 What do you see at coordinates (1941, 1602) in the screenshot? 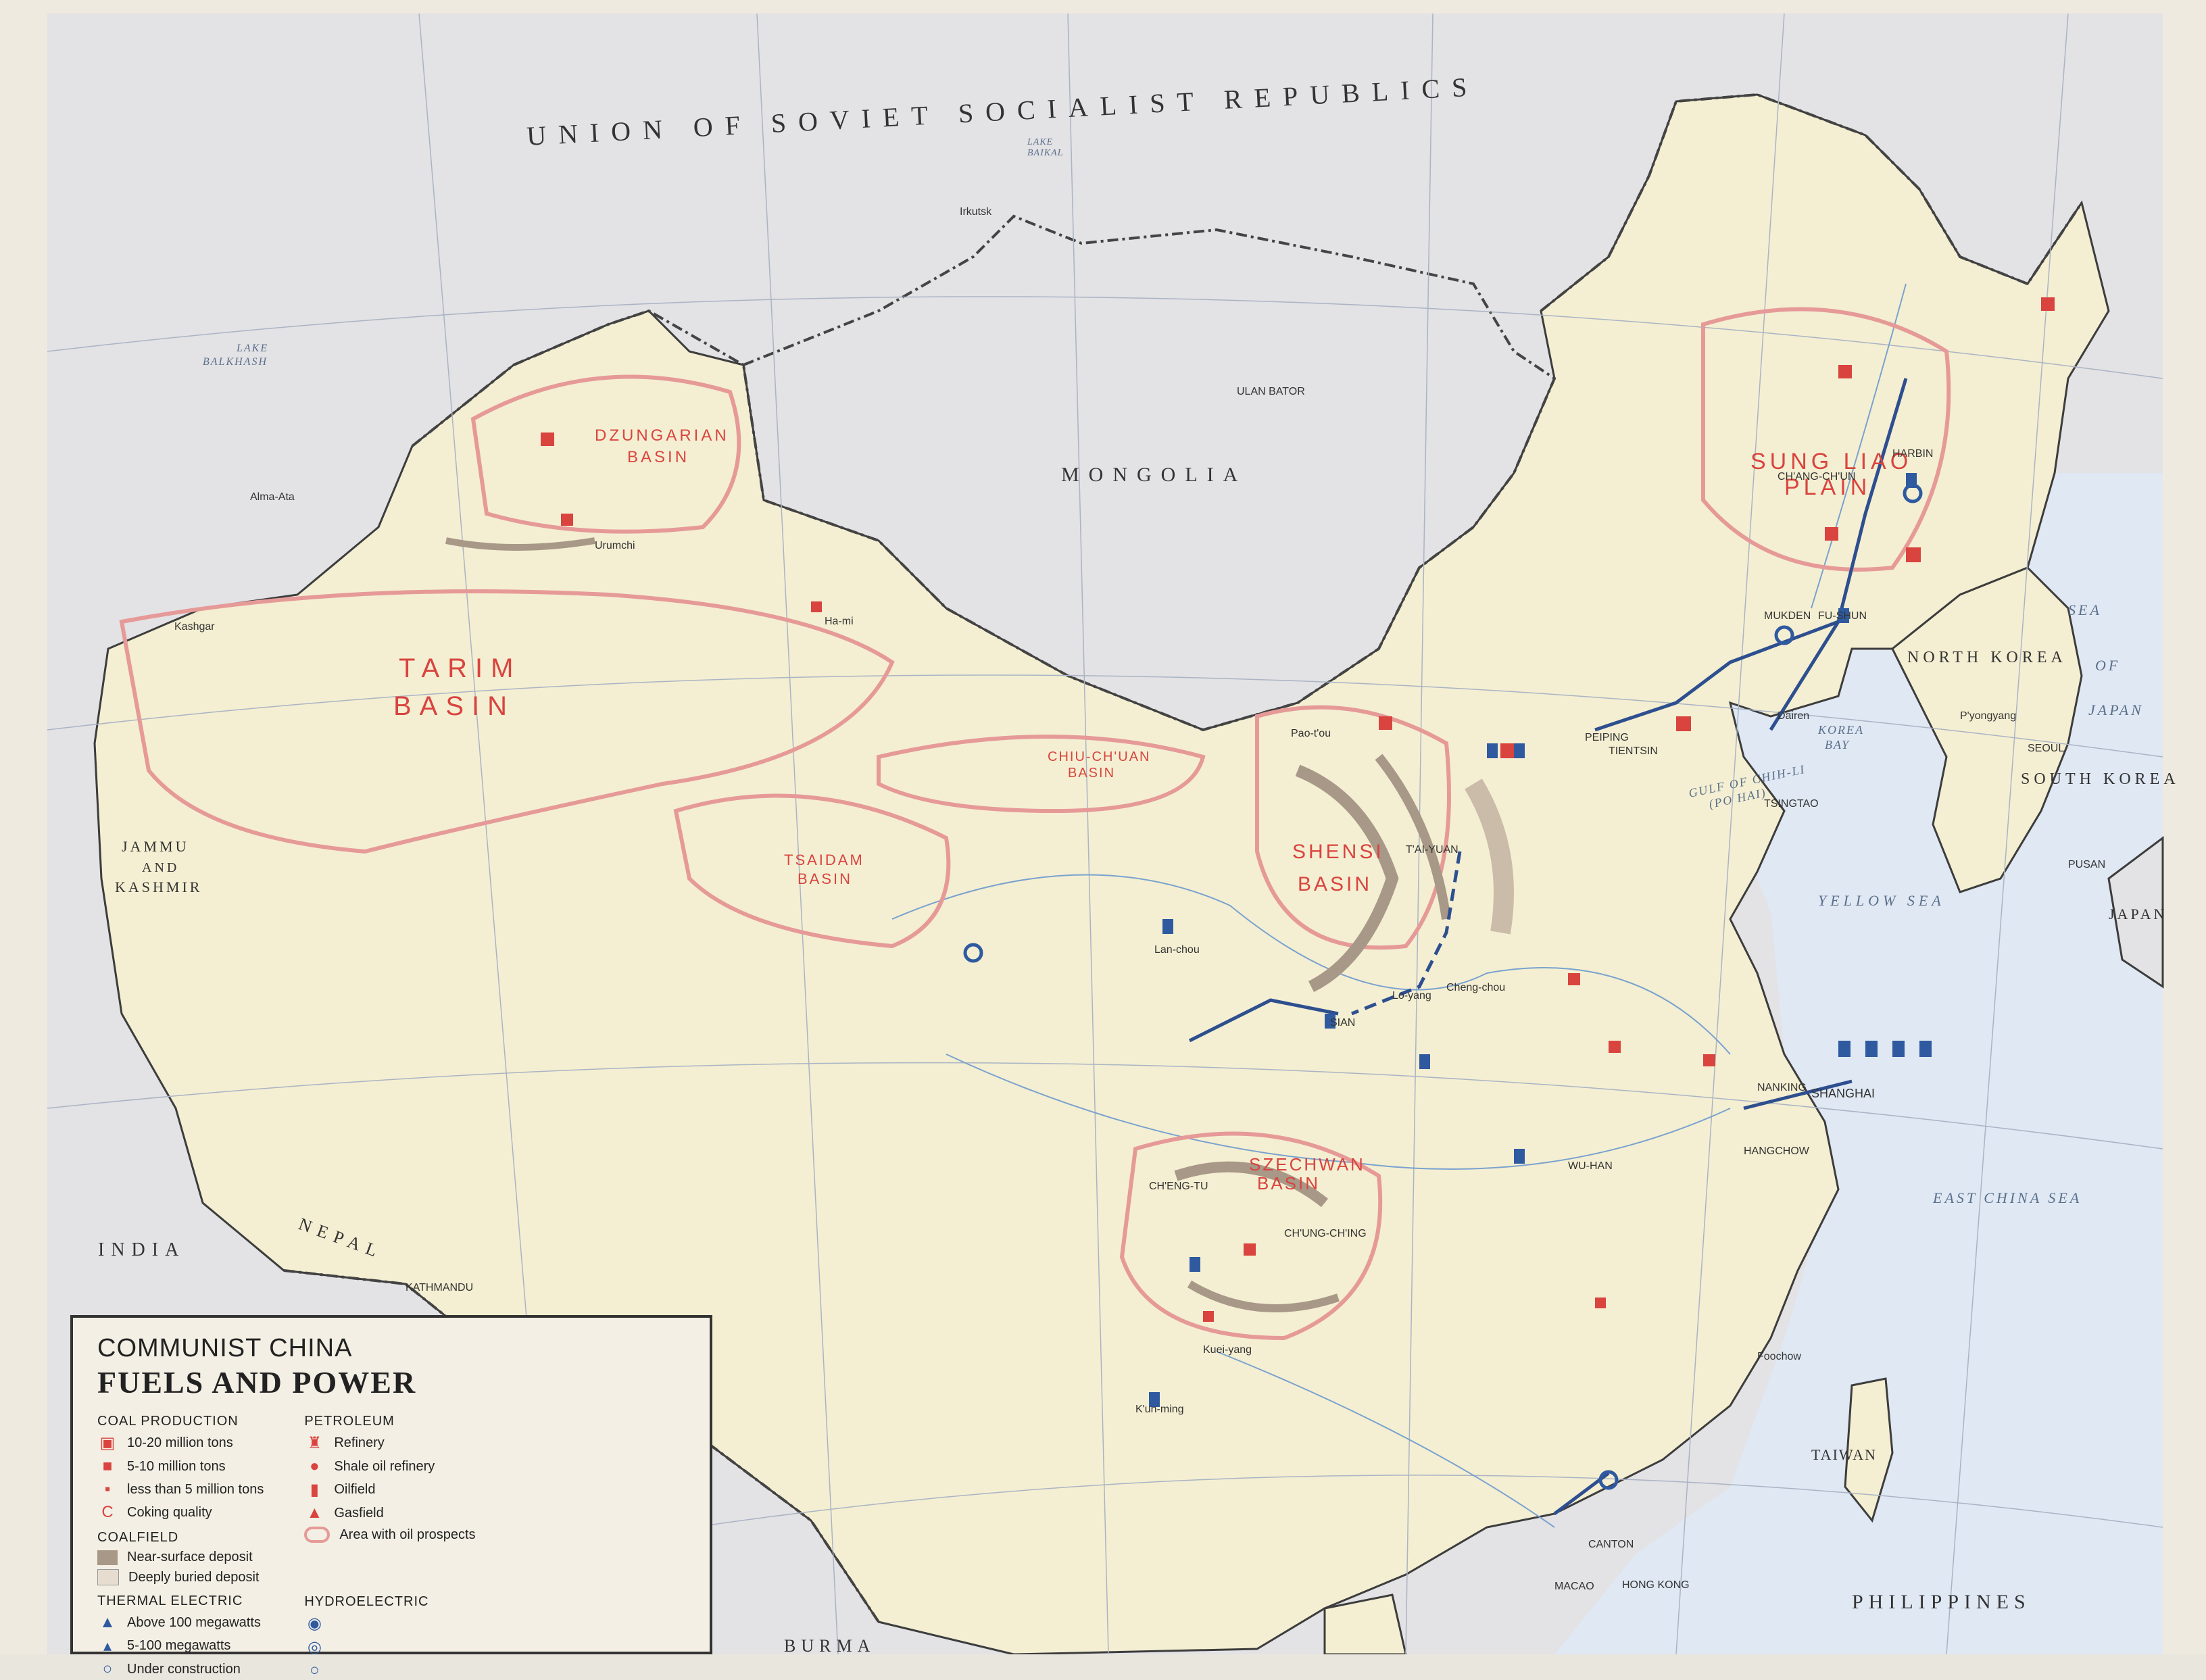
I see `label-philippines: PHILIPPINES` at bounding box center [1941, 1602].